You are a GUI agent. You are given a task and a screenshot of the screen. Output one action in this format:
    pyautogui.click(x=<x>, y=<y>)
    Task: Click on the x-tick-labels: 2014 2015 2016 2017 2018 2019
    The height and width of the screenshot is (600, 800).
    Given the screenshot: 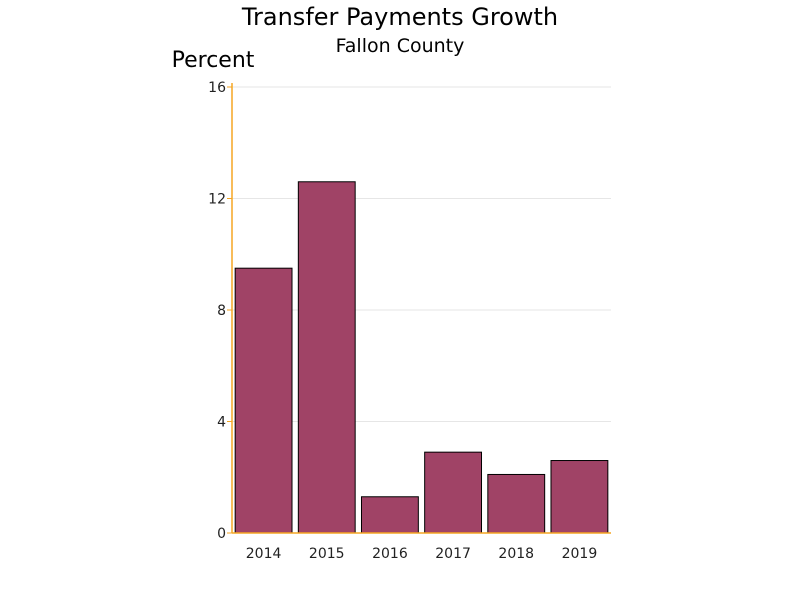 What is the action you would take?
    pyautogui.click(x=421, y=554)
    